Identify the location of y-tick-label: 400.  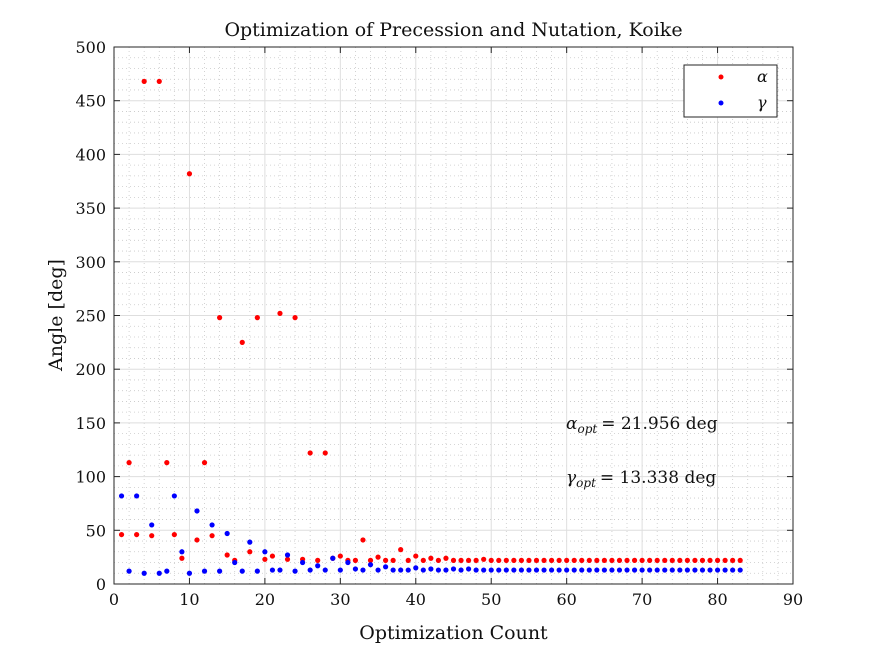
(90, 154).